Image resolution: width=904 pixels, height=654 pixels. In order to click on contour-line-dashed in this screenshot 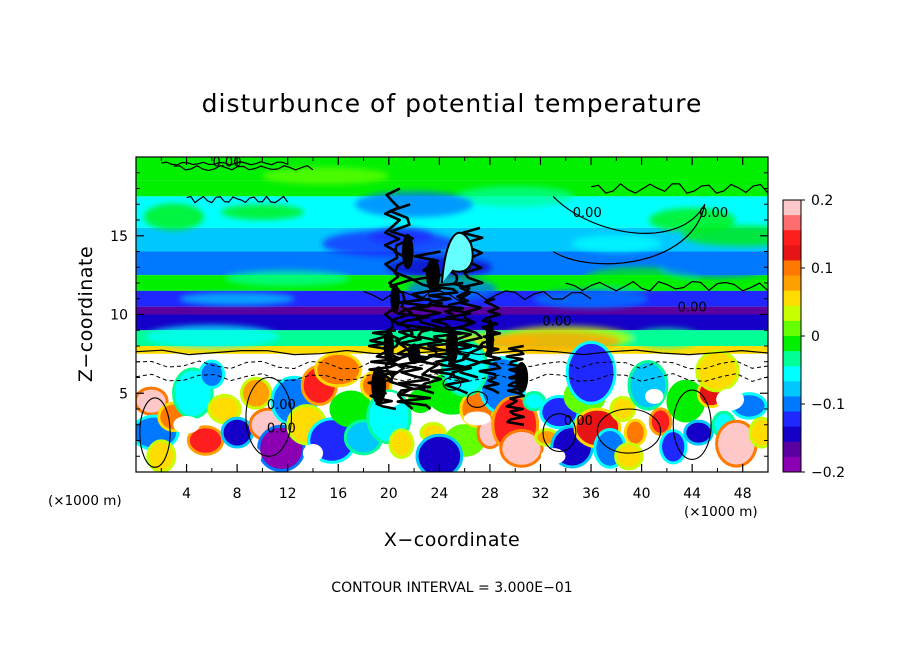, I will do `click(452, 365)`.